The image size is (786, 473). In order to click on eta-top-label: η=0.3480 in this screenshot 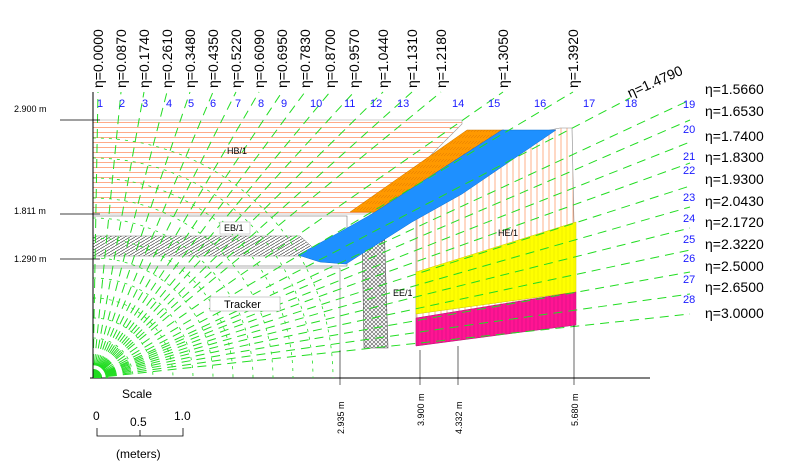, I will do `click(190, 58)`.